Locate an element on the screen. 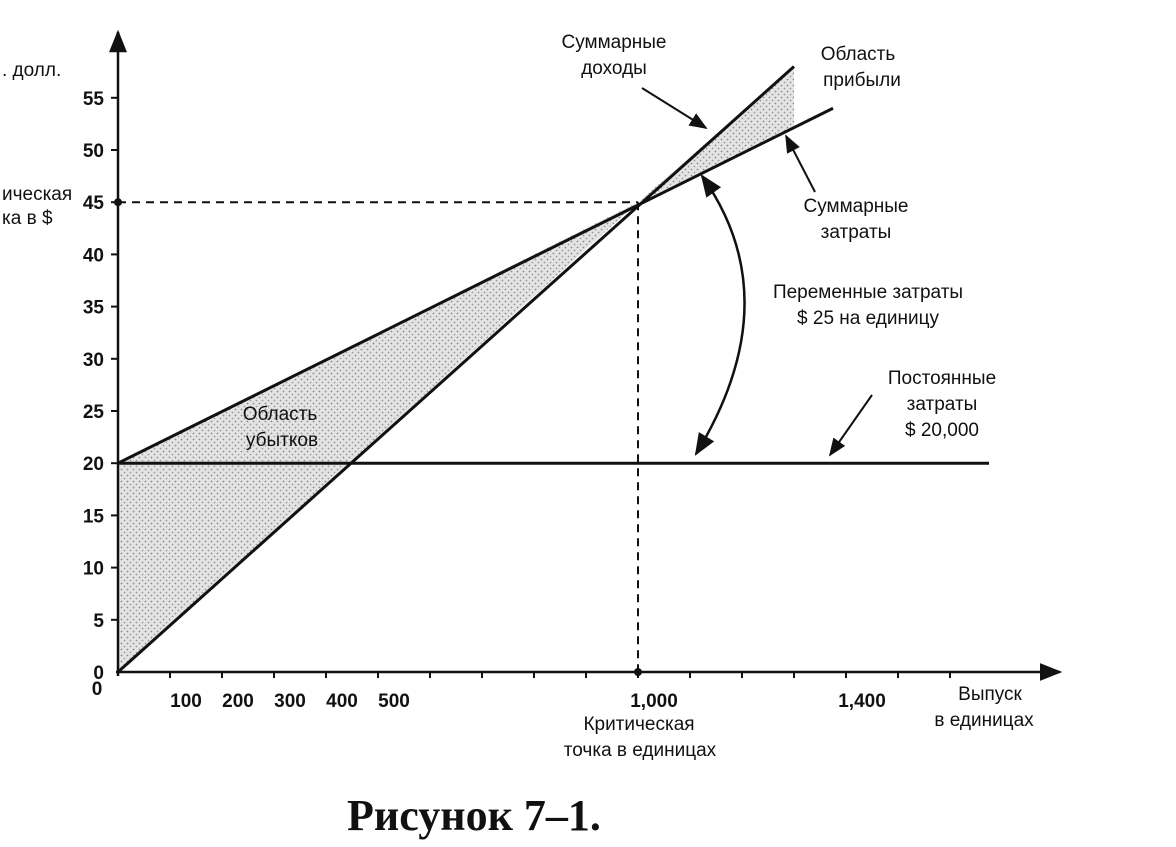 The height and width of the screenshot is (847, 1176). x-tick-label: 400 is located at coordinates (342, 701).